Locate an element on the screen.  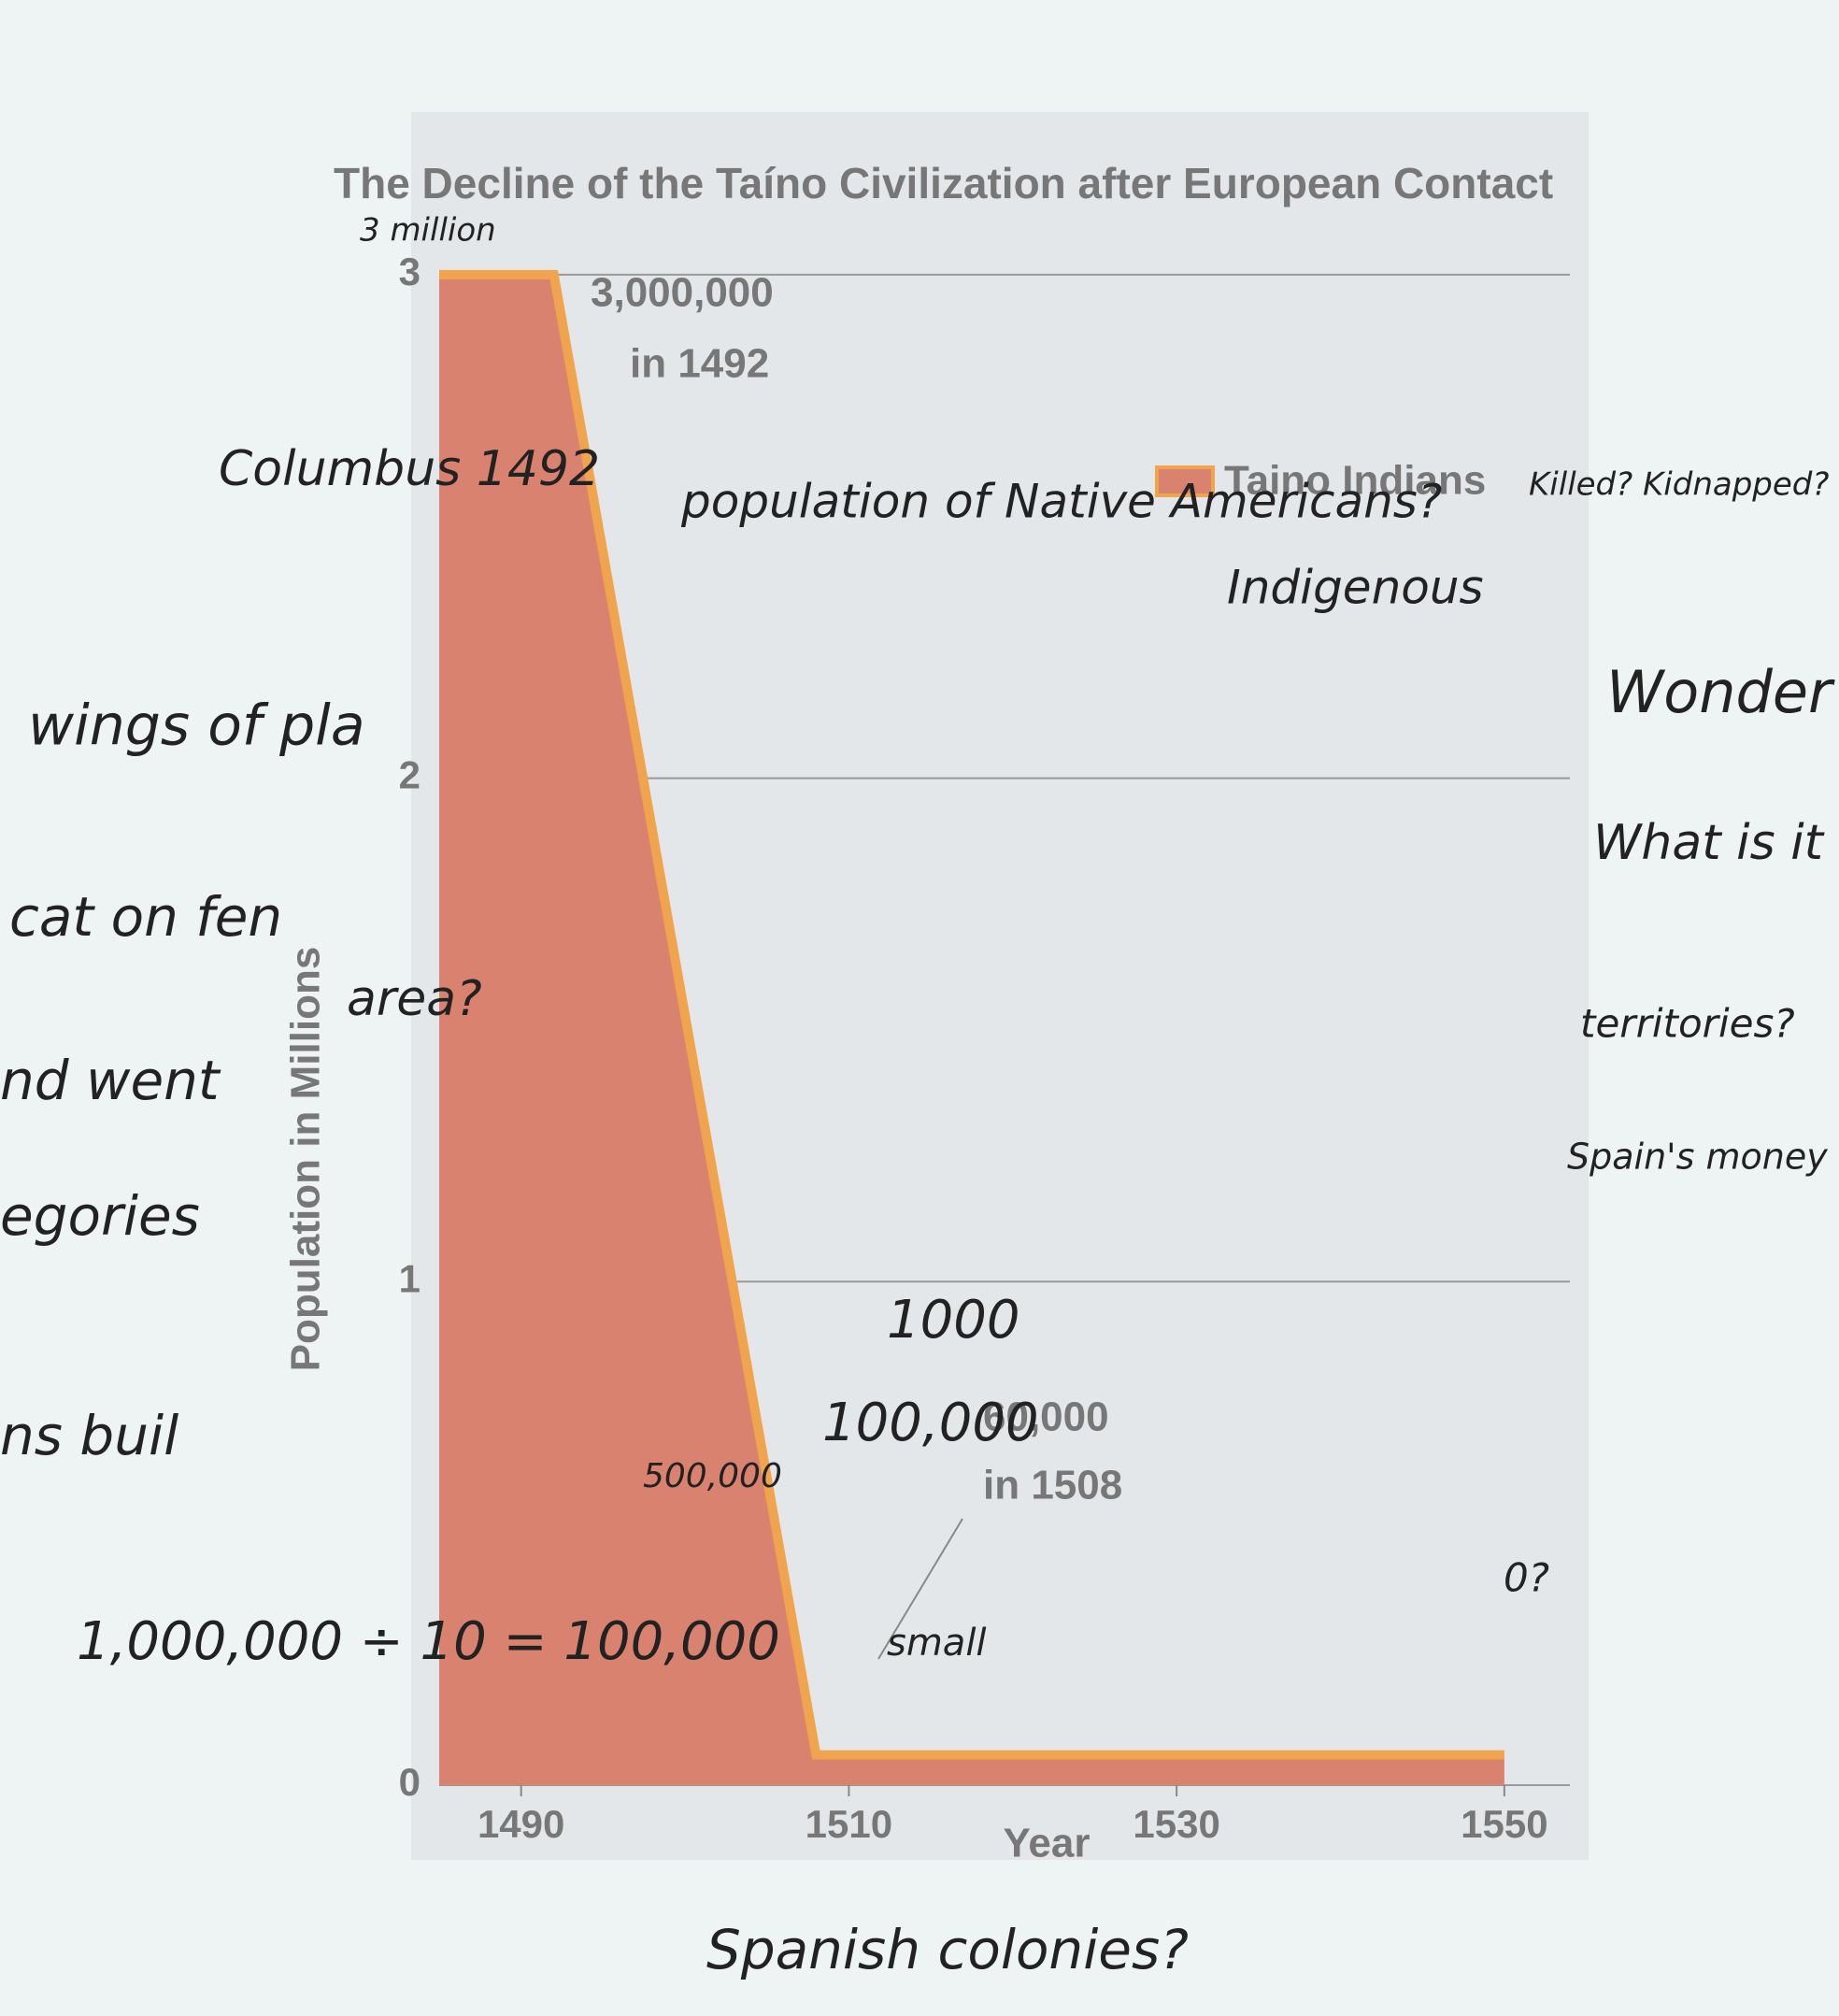
handwritten-note: 500,000 is located at coordinates (712, 1476).